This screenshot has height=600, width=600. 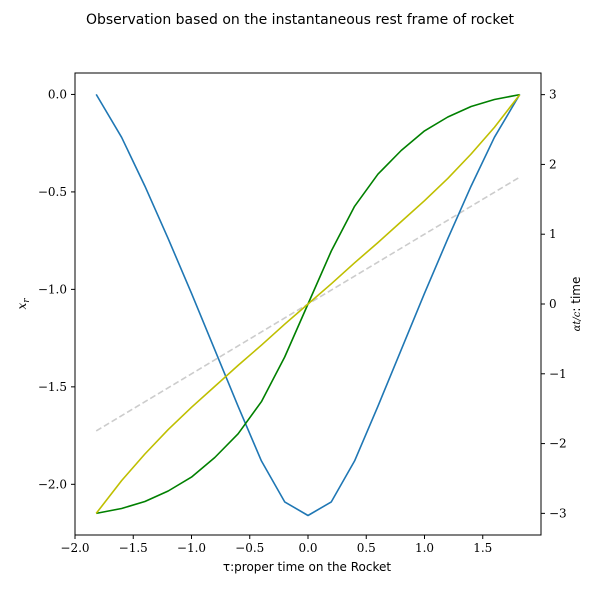 What do you see at coordinates (307, 567) in the screenshot?
I see `x-axis-label: τ:proper time on the Rocket` at bounding box center [307, 567].